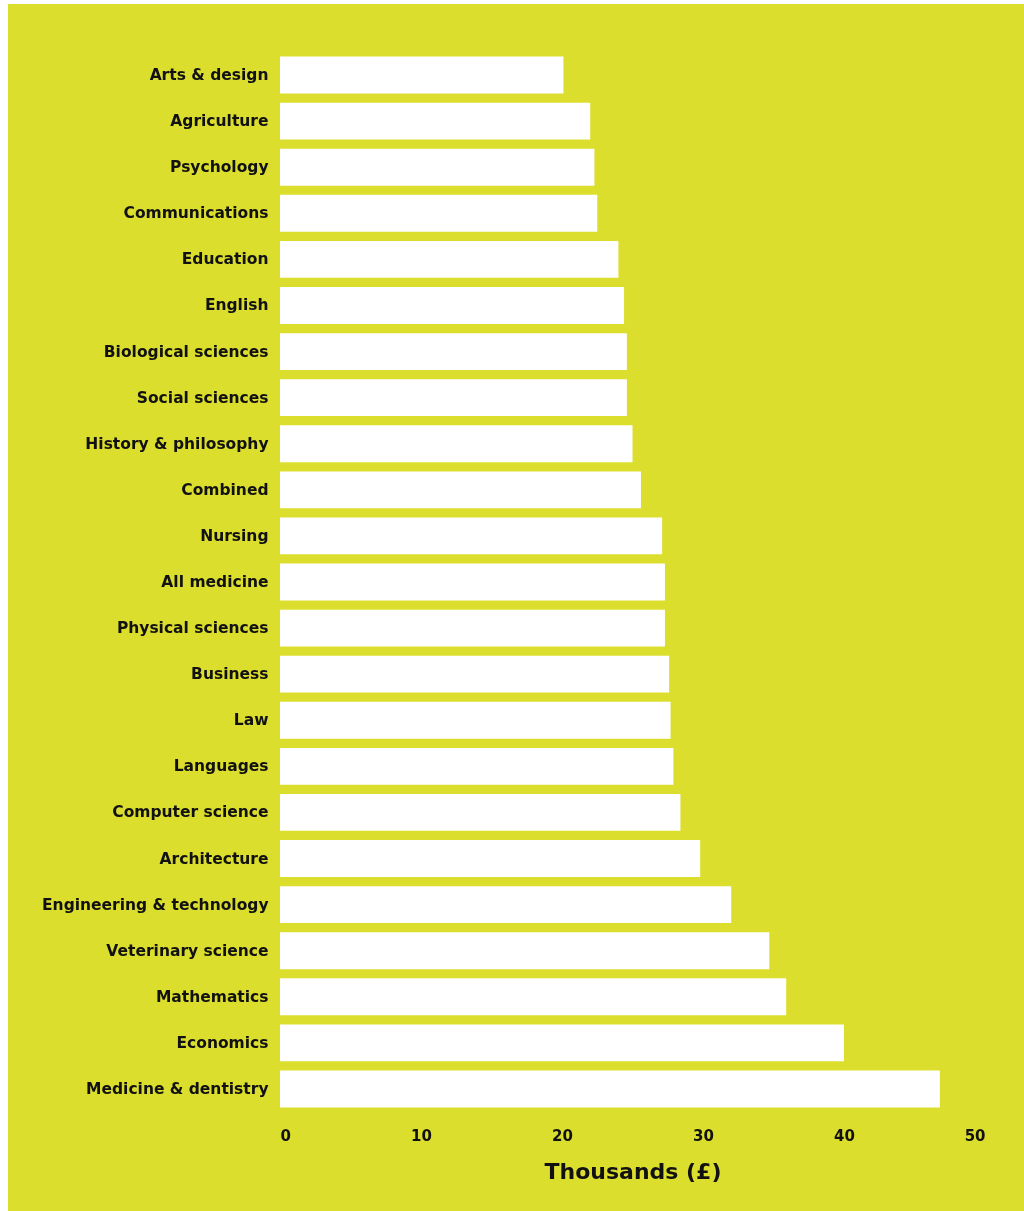  Describe the element at coordinates (177, 443) in the screenshot. I see `y-tick-label: History & philosophy` at that location.